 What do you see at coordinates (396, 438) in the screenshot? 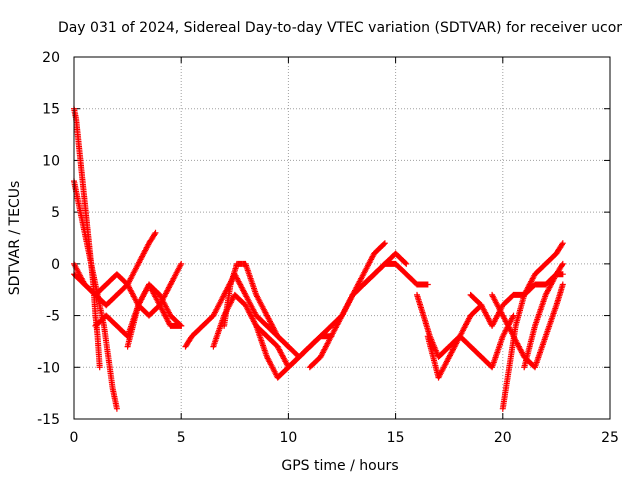
I see `x-tick-label: 15` at bounding box center [396, 438].